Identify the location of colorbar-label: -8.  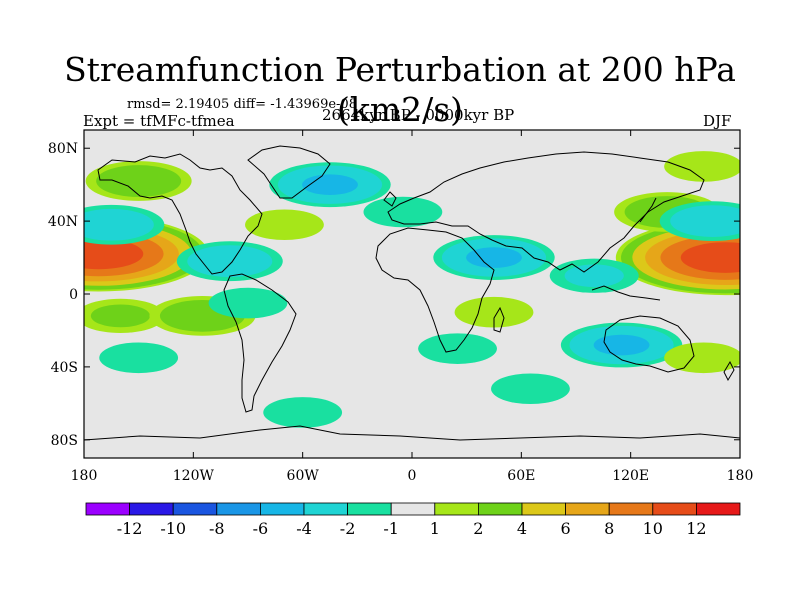
(217, 528).